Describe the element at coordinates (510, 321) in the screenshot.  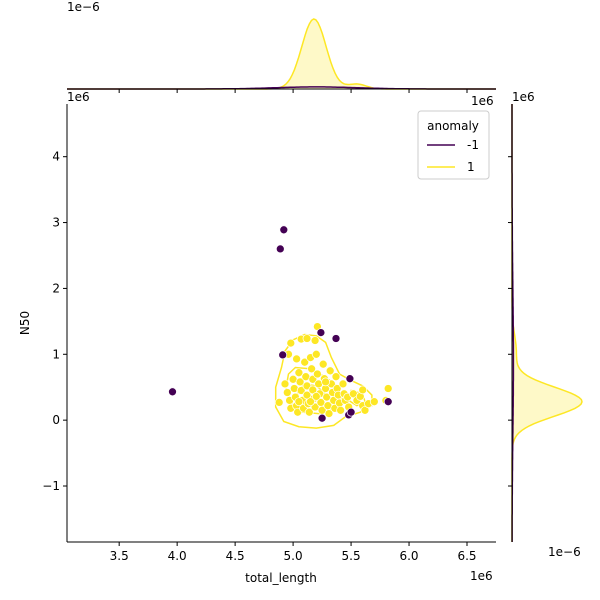
I see `marginal-right-ticks` at that location.